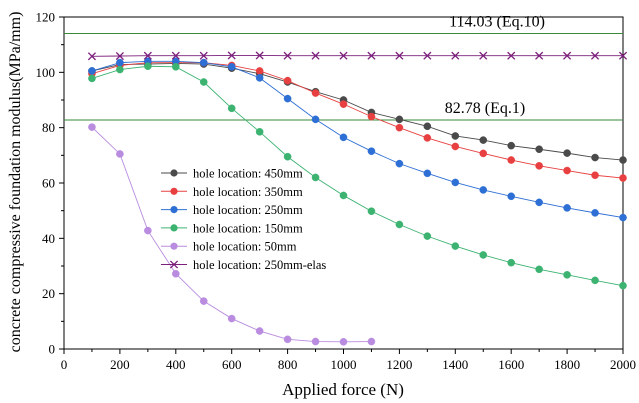 Image resolution: width=639 pixels, height=403 pixels. Describe the element at coordinates (399, 364) in the screenshot. I see `x-tick-label: 1200` at that location.